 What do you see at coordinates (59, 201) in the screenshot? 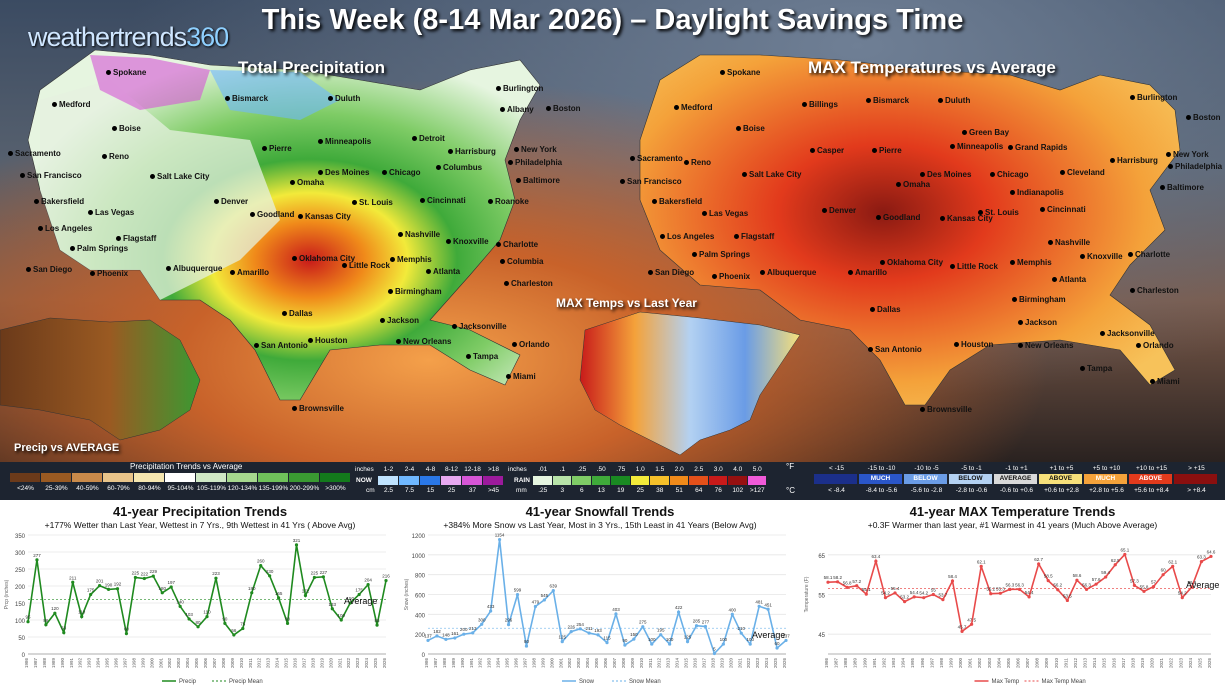
I see `city-label: Bakersfield` at bounding box center [59, 201].